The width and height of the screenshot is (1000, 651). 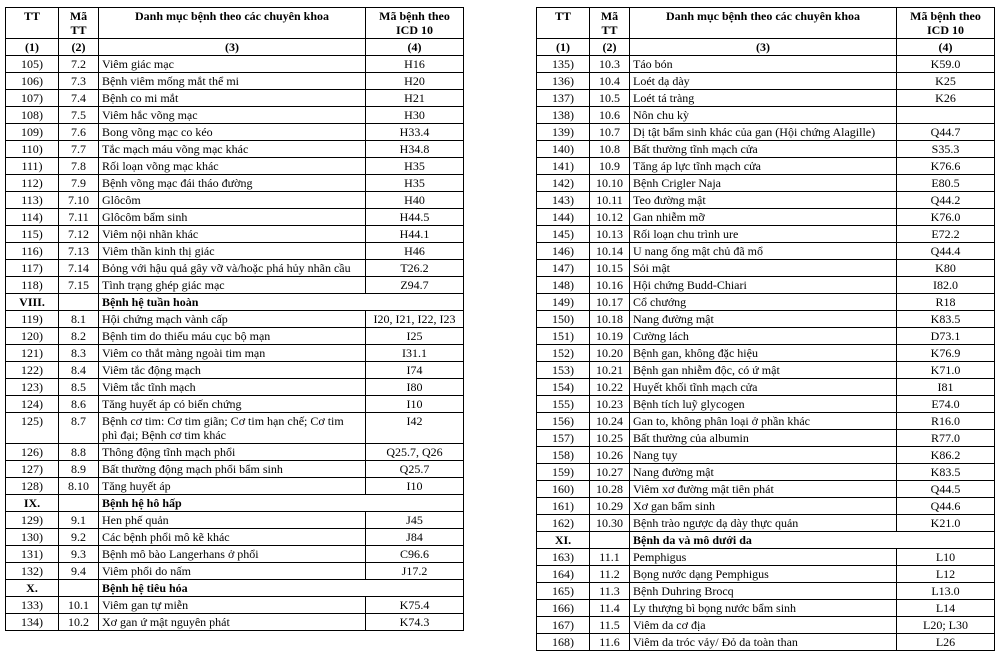 What do you see at coordinates (945, 200) in the screenshot?
I see `icd-code: Q44.2` at bounding box center [945, 200].